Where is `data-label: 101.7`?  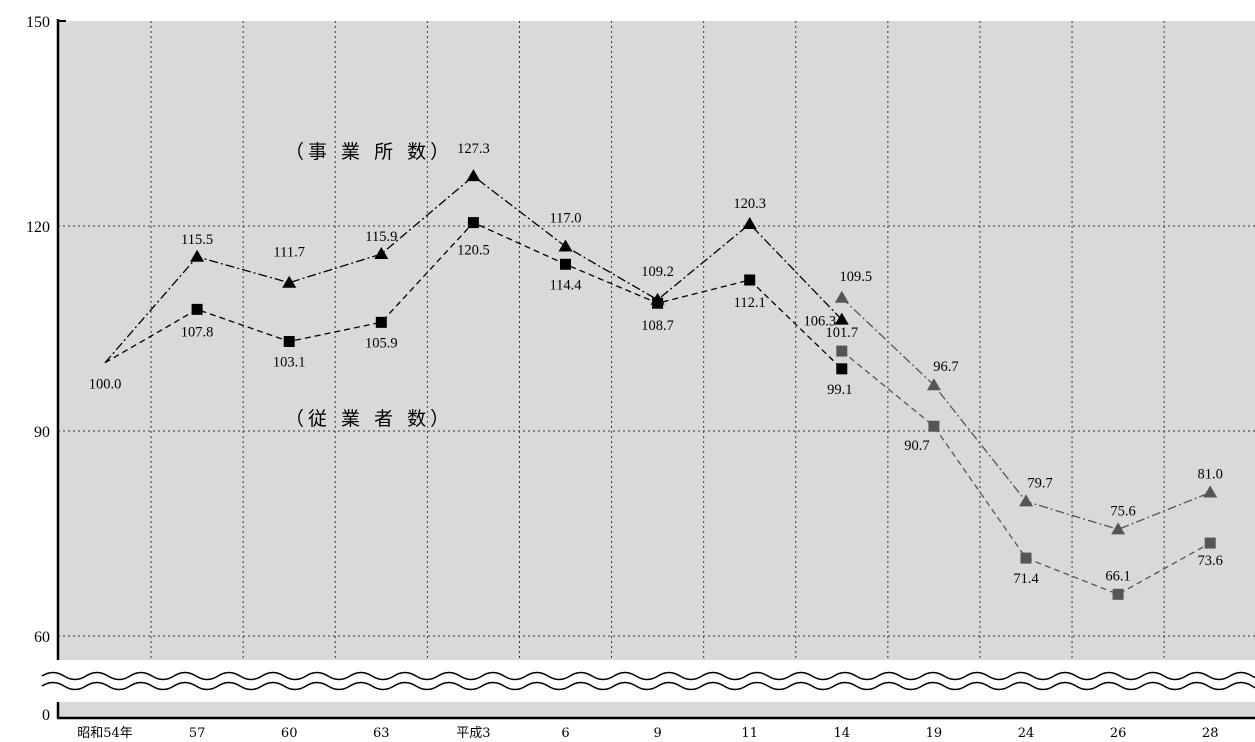
data-label: 101.7 is located at coordinates (841, 333).